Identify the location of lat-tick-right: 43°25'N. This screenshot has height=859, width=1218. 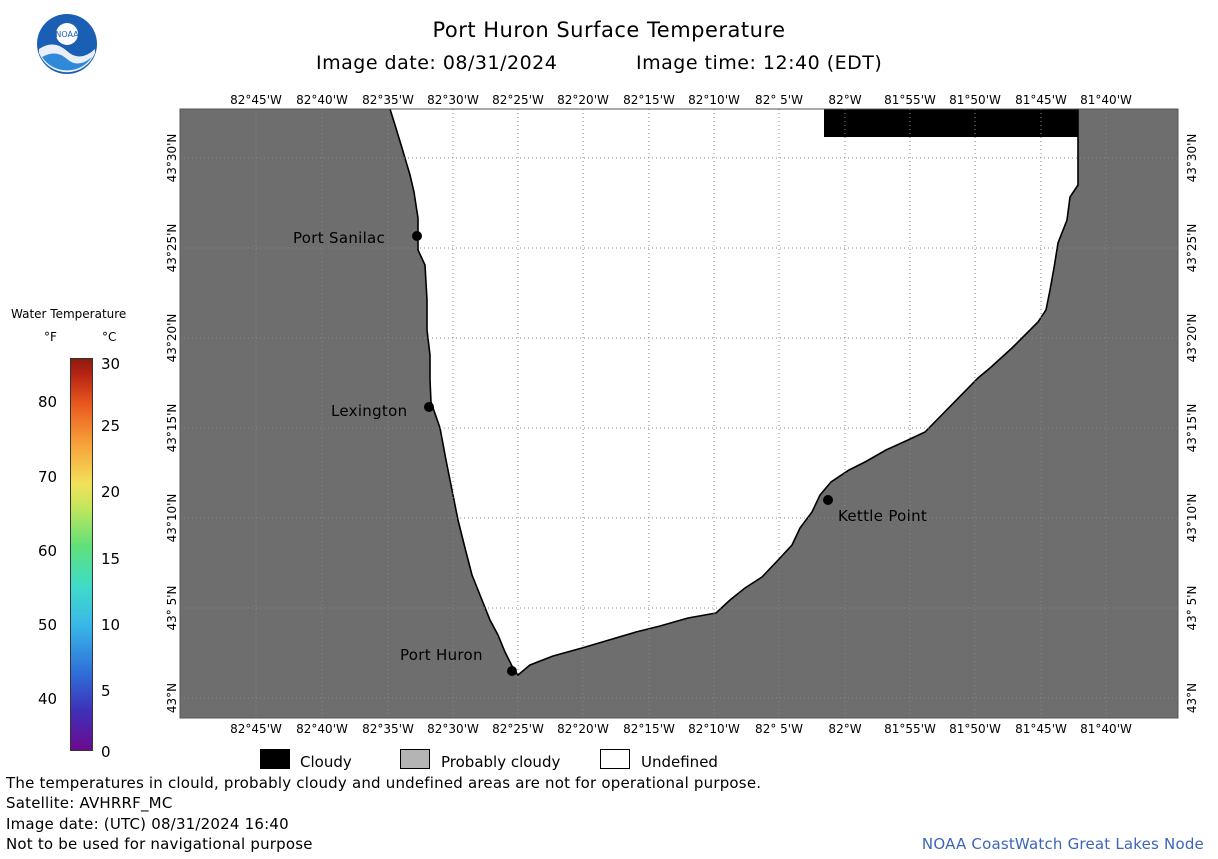
(1192, 248).